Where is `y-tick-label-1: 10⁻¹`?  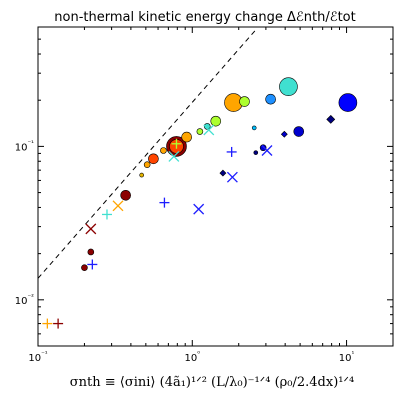
y-tick-label-1: 10⁻¹ is located at coordinates (24, 146).